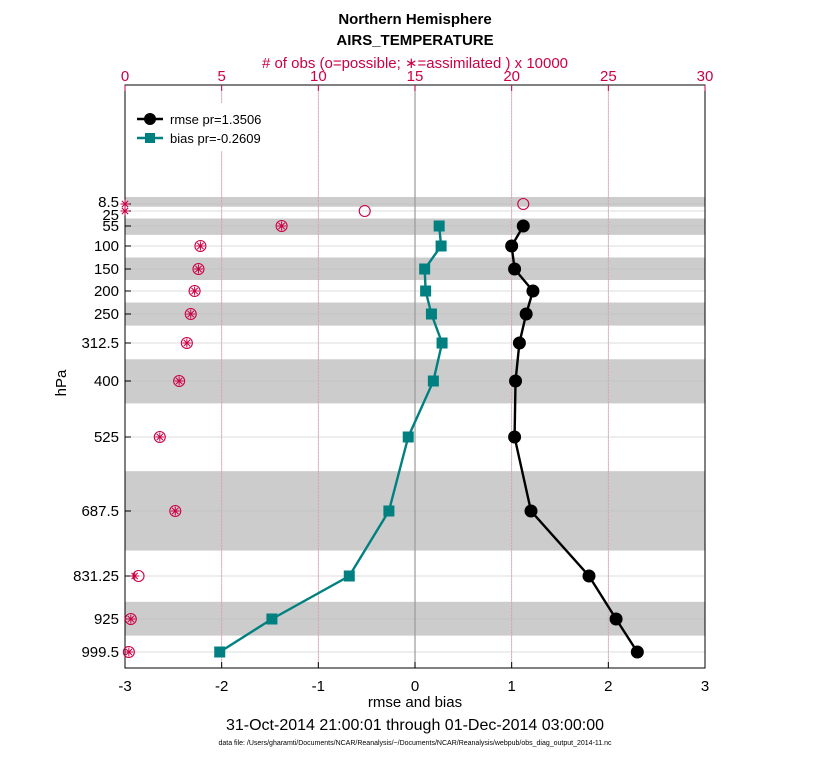  Describe the element at coordinates (110, 226) in the screenshot. I see `y-tick-label-2: 55` at that location.